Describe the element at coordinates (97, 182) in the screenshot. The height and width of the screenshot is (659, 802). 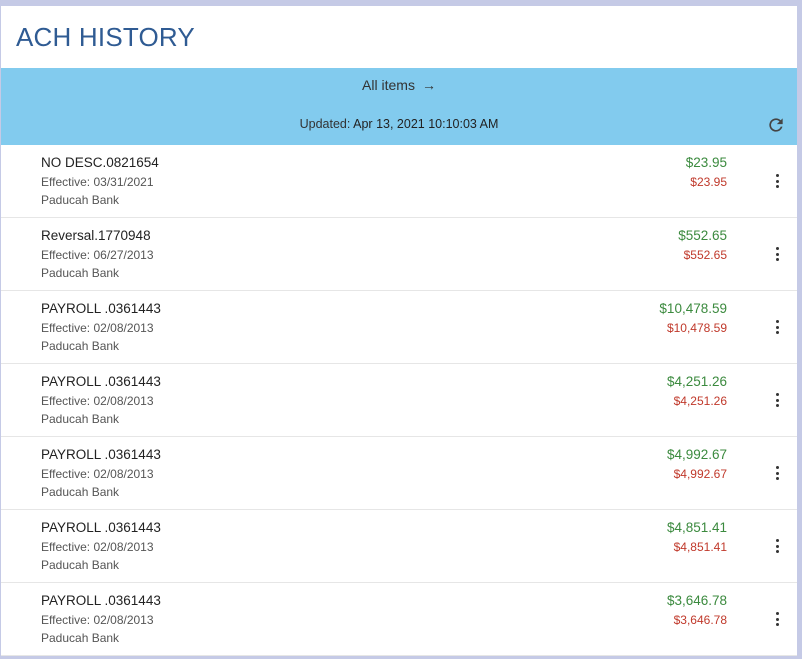
I see `transaction-effective-date: Effective: 03/31/2021` at that location.